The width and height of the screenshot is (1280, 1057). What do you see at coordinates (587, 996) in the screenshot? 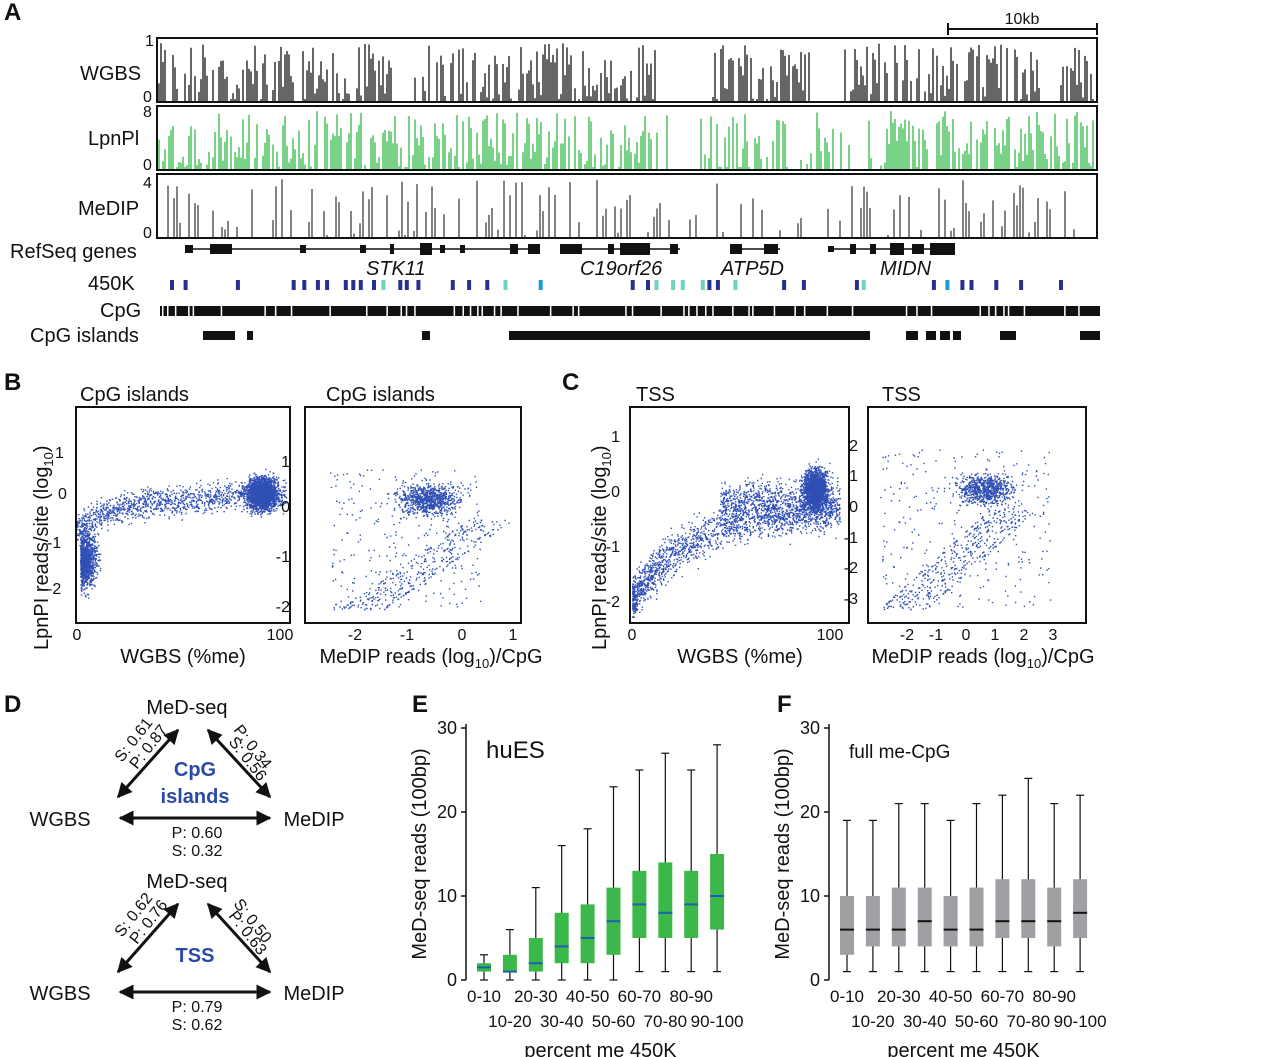
I see `x-tick-label: 40-50` at bounding box center [587, 996].